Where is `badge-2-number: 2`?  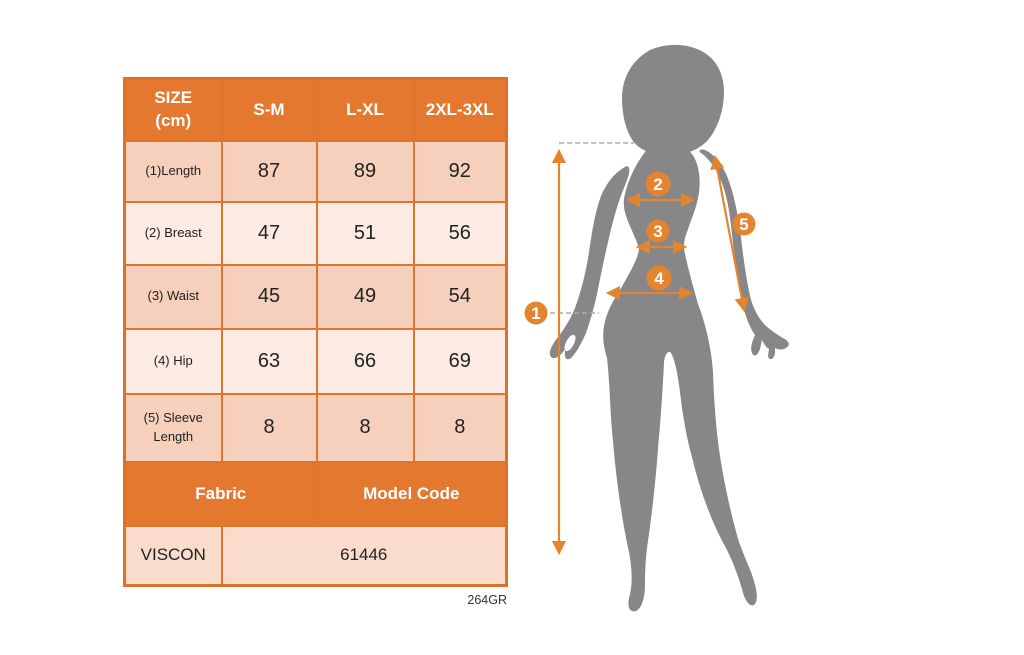
badge-2-number: 2 is located at coordinates (657, 184).